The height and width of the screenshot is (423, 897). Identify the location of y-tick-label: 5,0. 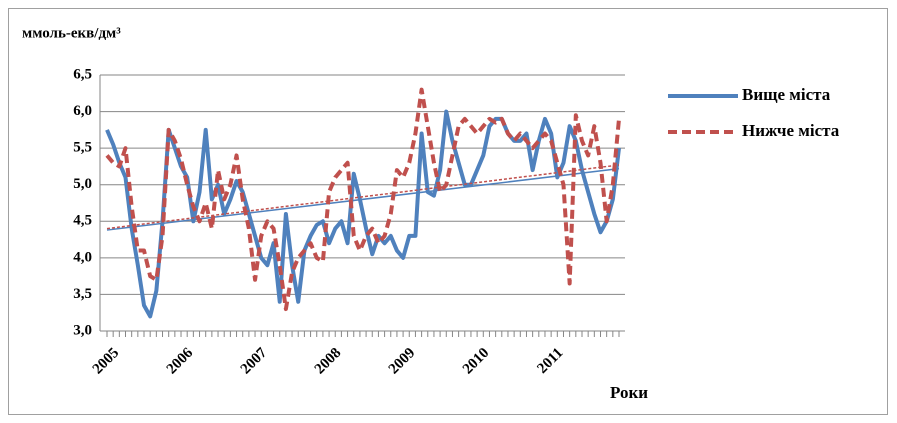
(82, 184).